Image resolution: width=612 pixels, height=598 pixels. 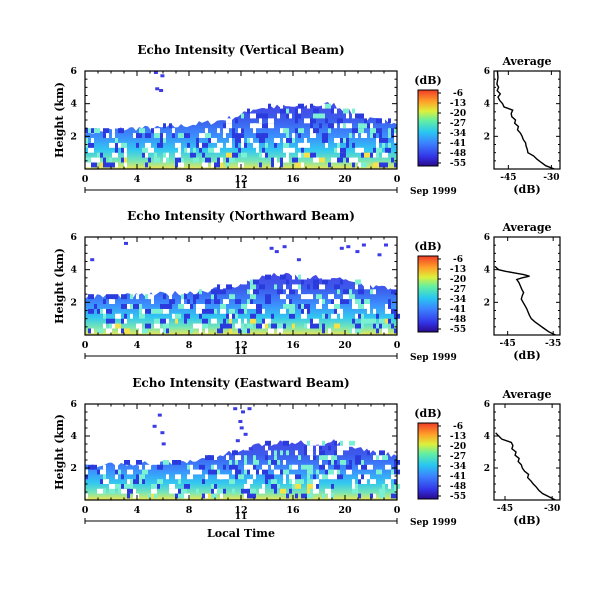 I want to click on y-axis-label: Height (km), so click(x=59, y=452).